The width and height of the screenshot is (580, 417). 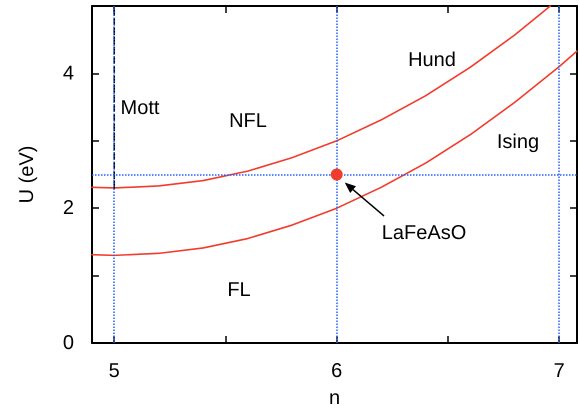 What do you see at coordinates (518, 142) in the screenshot?
I see `annotation: Ising` at bounding box center [518, 142].